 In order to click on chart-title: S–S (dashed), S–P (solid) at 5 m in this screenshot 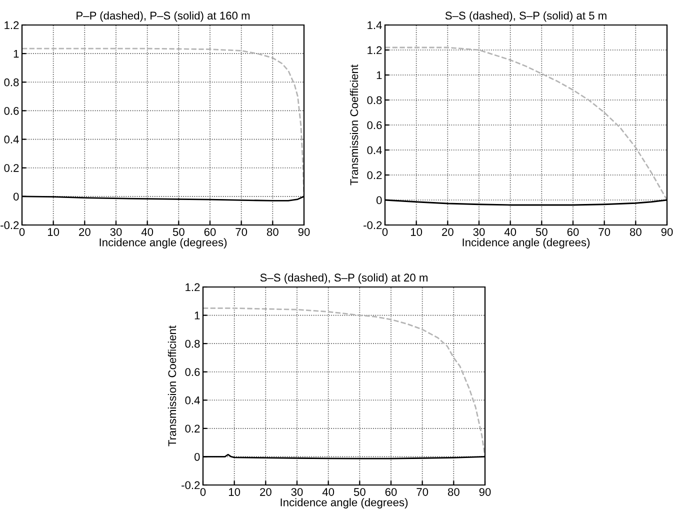, I will do `click(525, 16)`.